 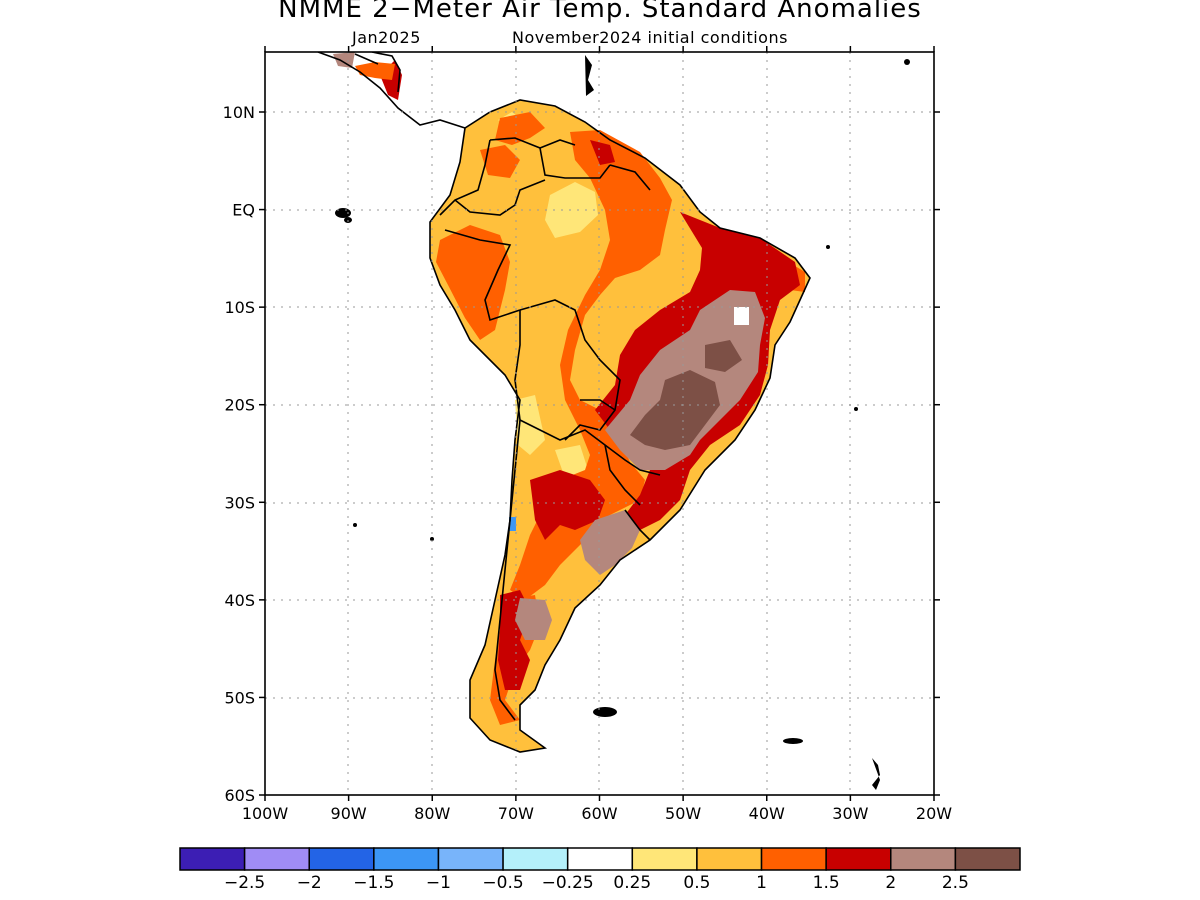 What do you see at coordinates (632, 883) in the screenshot?
I see `legend-label: 0.25` at bounding box center [632, 883].